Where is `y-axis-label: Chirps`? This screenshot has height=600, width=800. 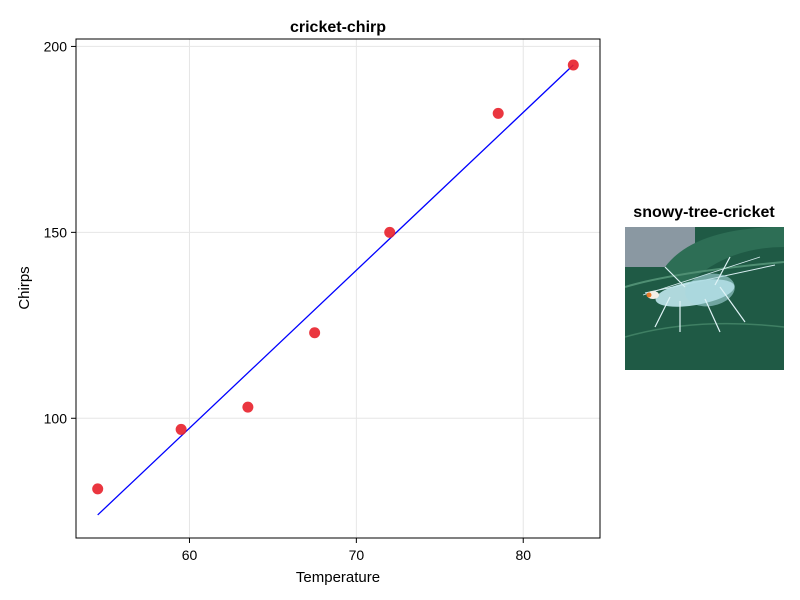 y-axis-label: Chirps is located at coordinates (24, 287).